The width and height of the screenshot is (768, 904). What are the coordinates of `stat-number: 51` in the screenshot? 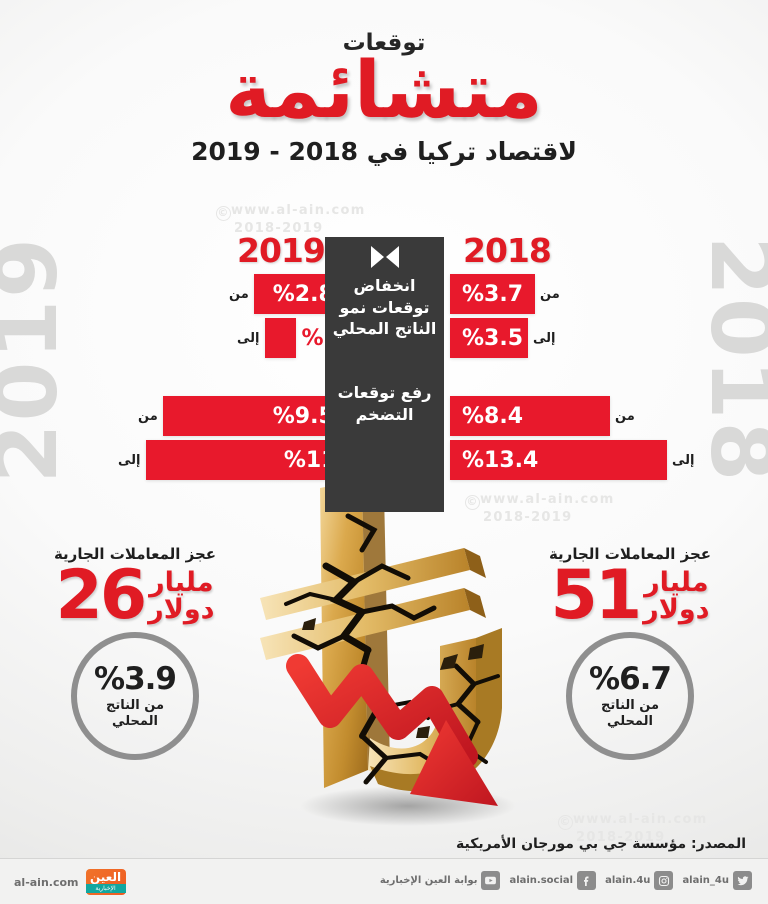 It's located at (596, 595).